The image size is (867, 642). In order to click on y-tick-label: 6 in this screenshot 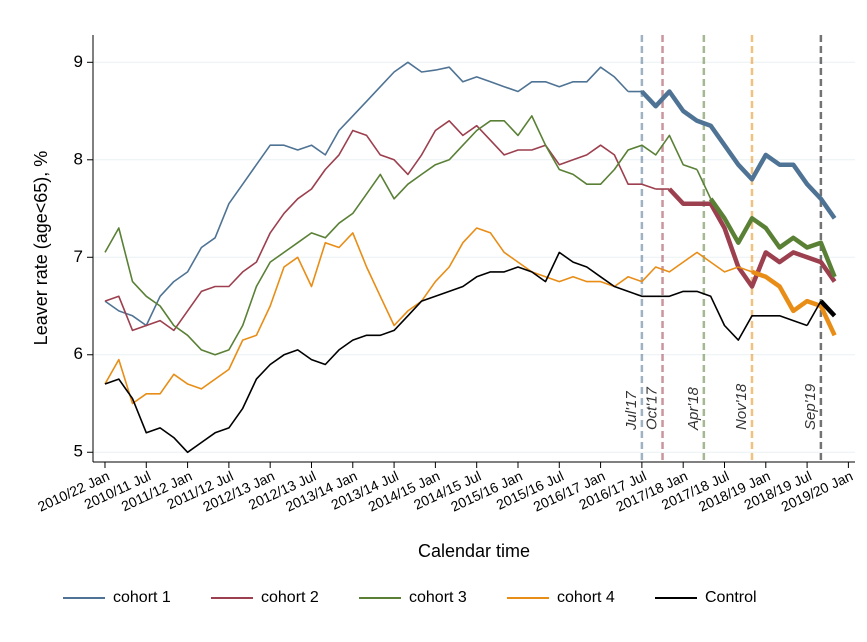, I will do `click(78, 353)`.